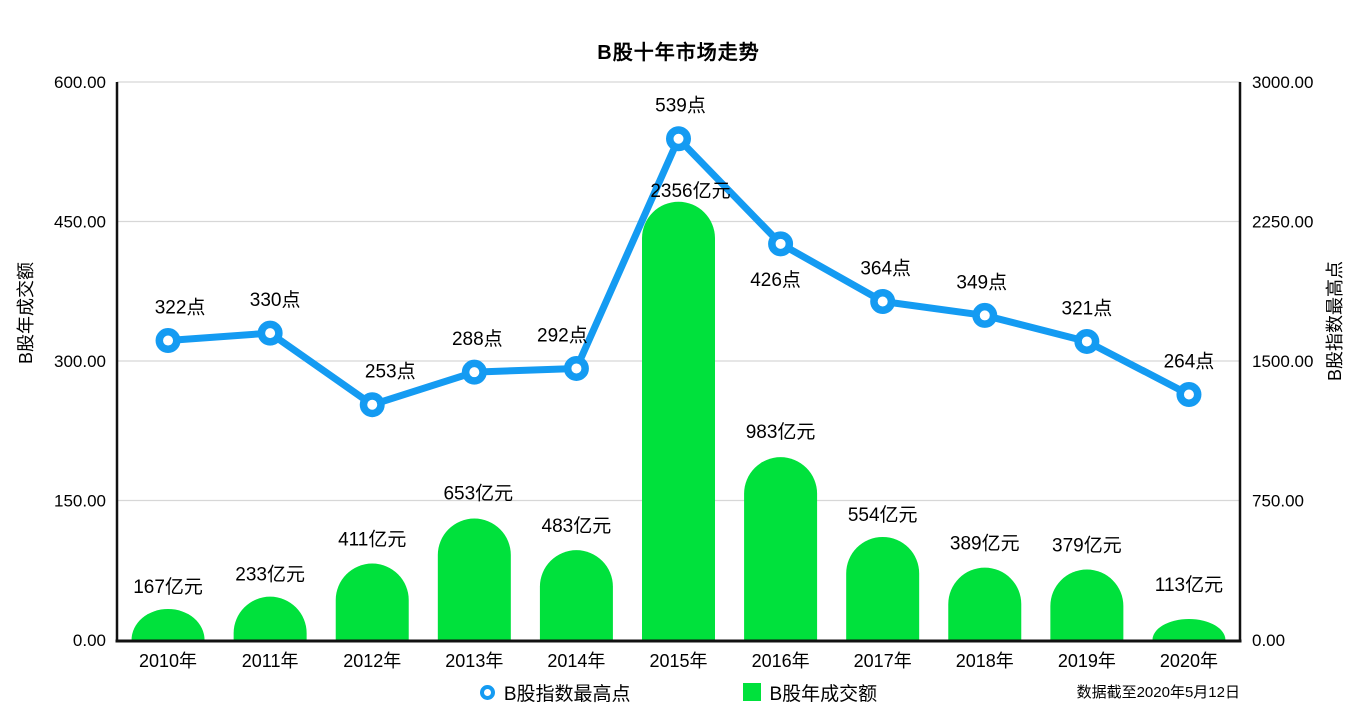  What do you see at coordinates (270, 333) in the screenshot?
I see `line-point-2011年` at bounding box center [270, 333].